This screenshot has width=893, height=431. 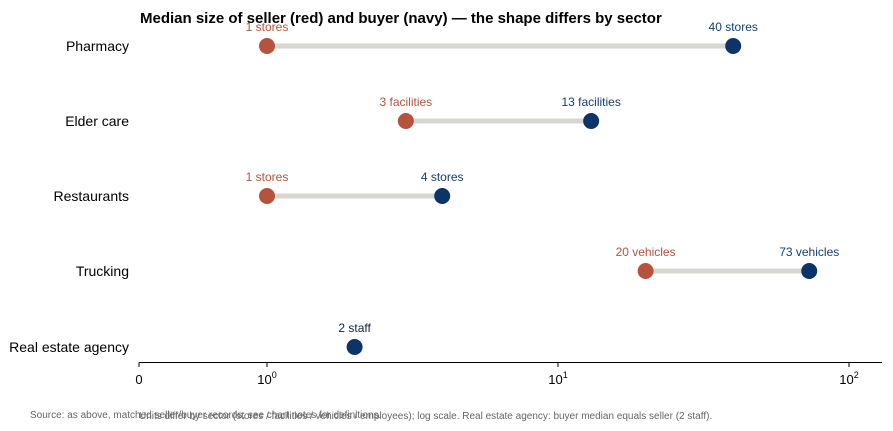 What do you see at coordinates (266, 378) in the screenshot?
I see `x-tick-label: 10⁰` at bounding box center [266, 378].